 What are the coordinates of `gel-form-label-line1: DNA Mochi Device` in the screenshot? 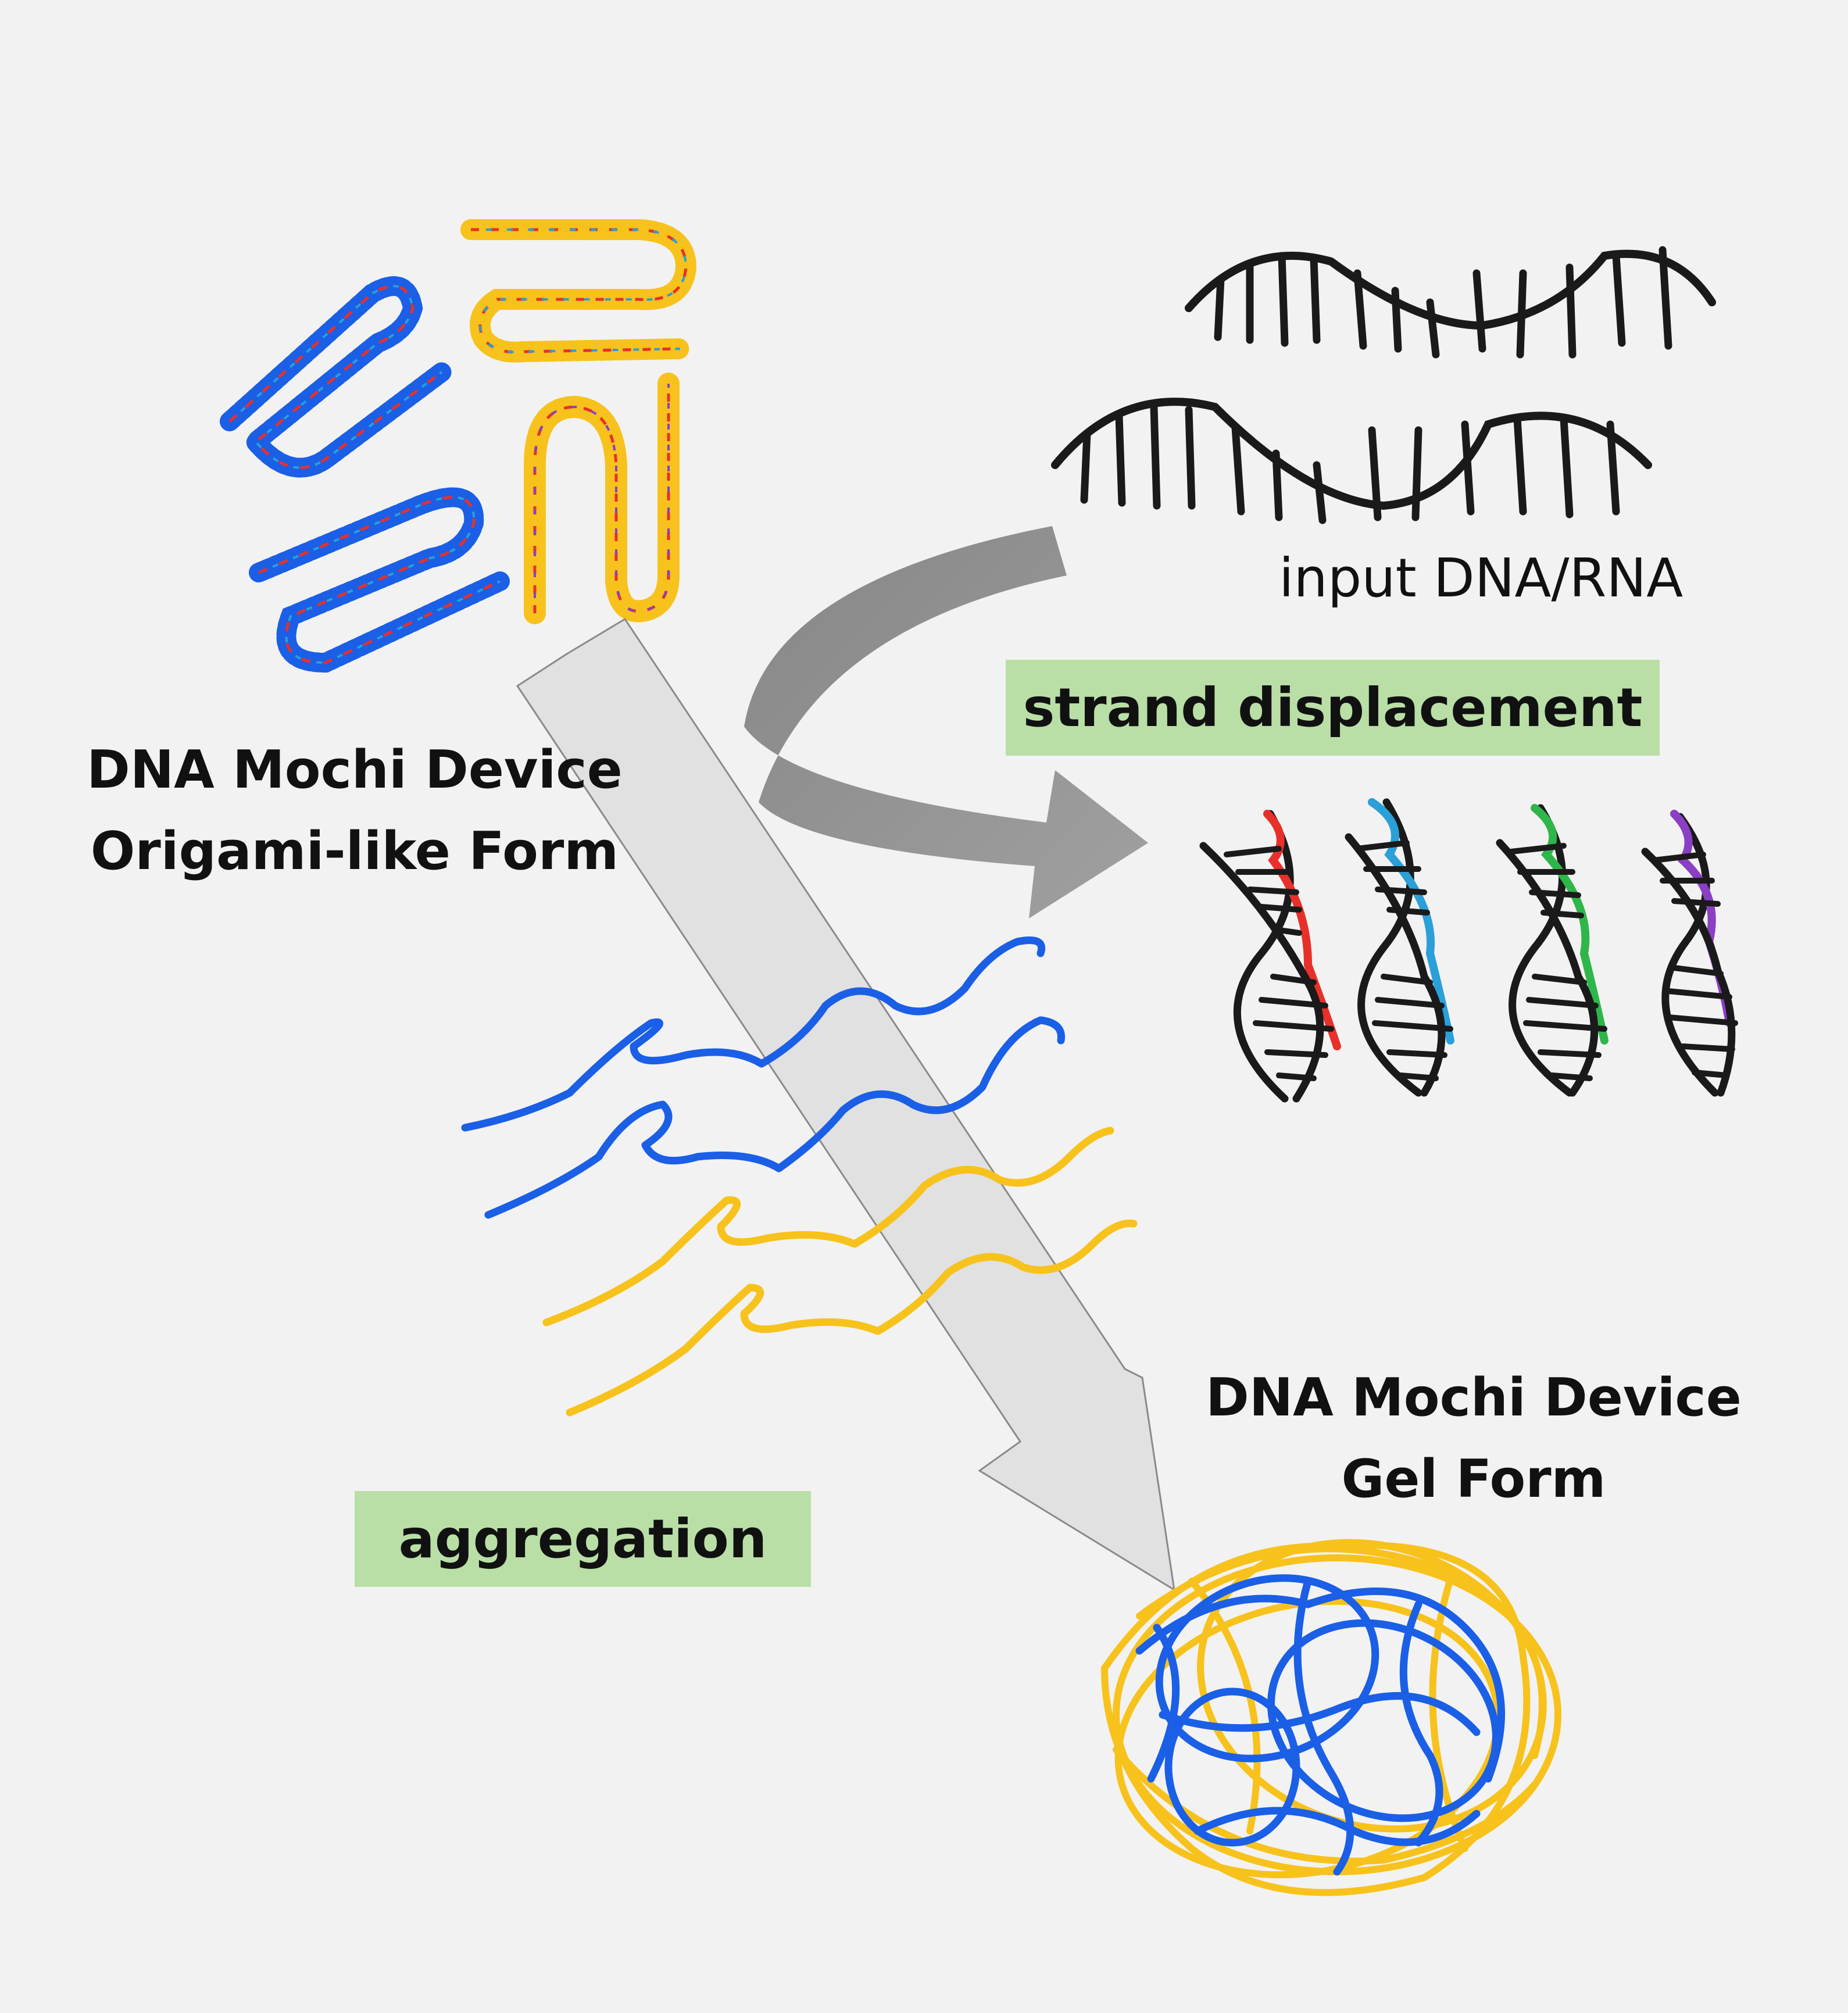 It's located at (1474, 1397).